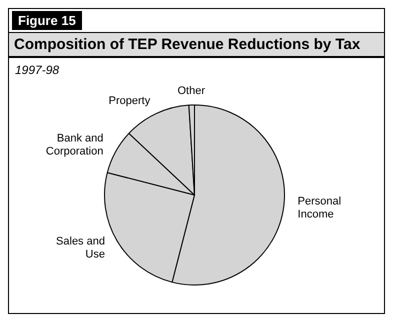  Describe the element at coordinates (196, 45) in the screenshot. I see `chart-title: Composition of TEP Revenue Reductions by Tax` at that location.